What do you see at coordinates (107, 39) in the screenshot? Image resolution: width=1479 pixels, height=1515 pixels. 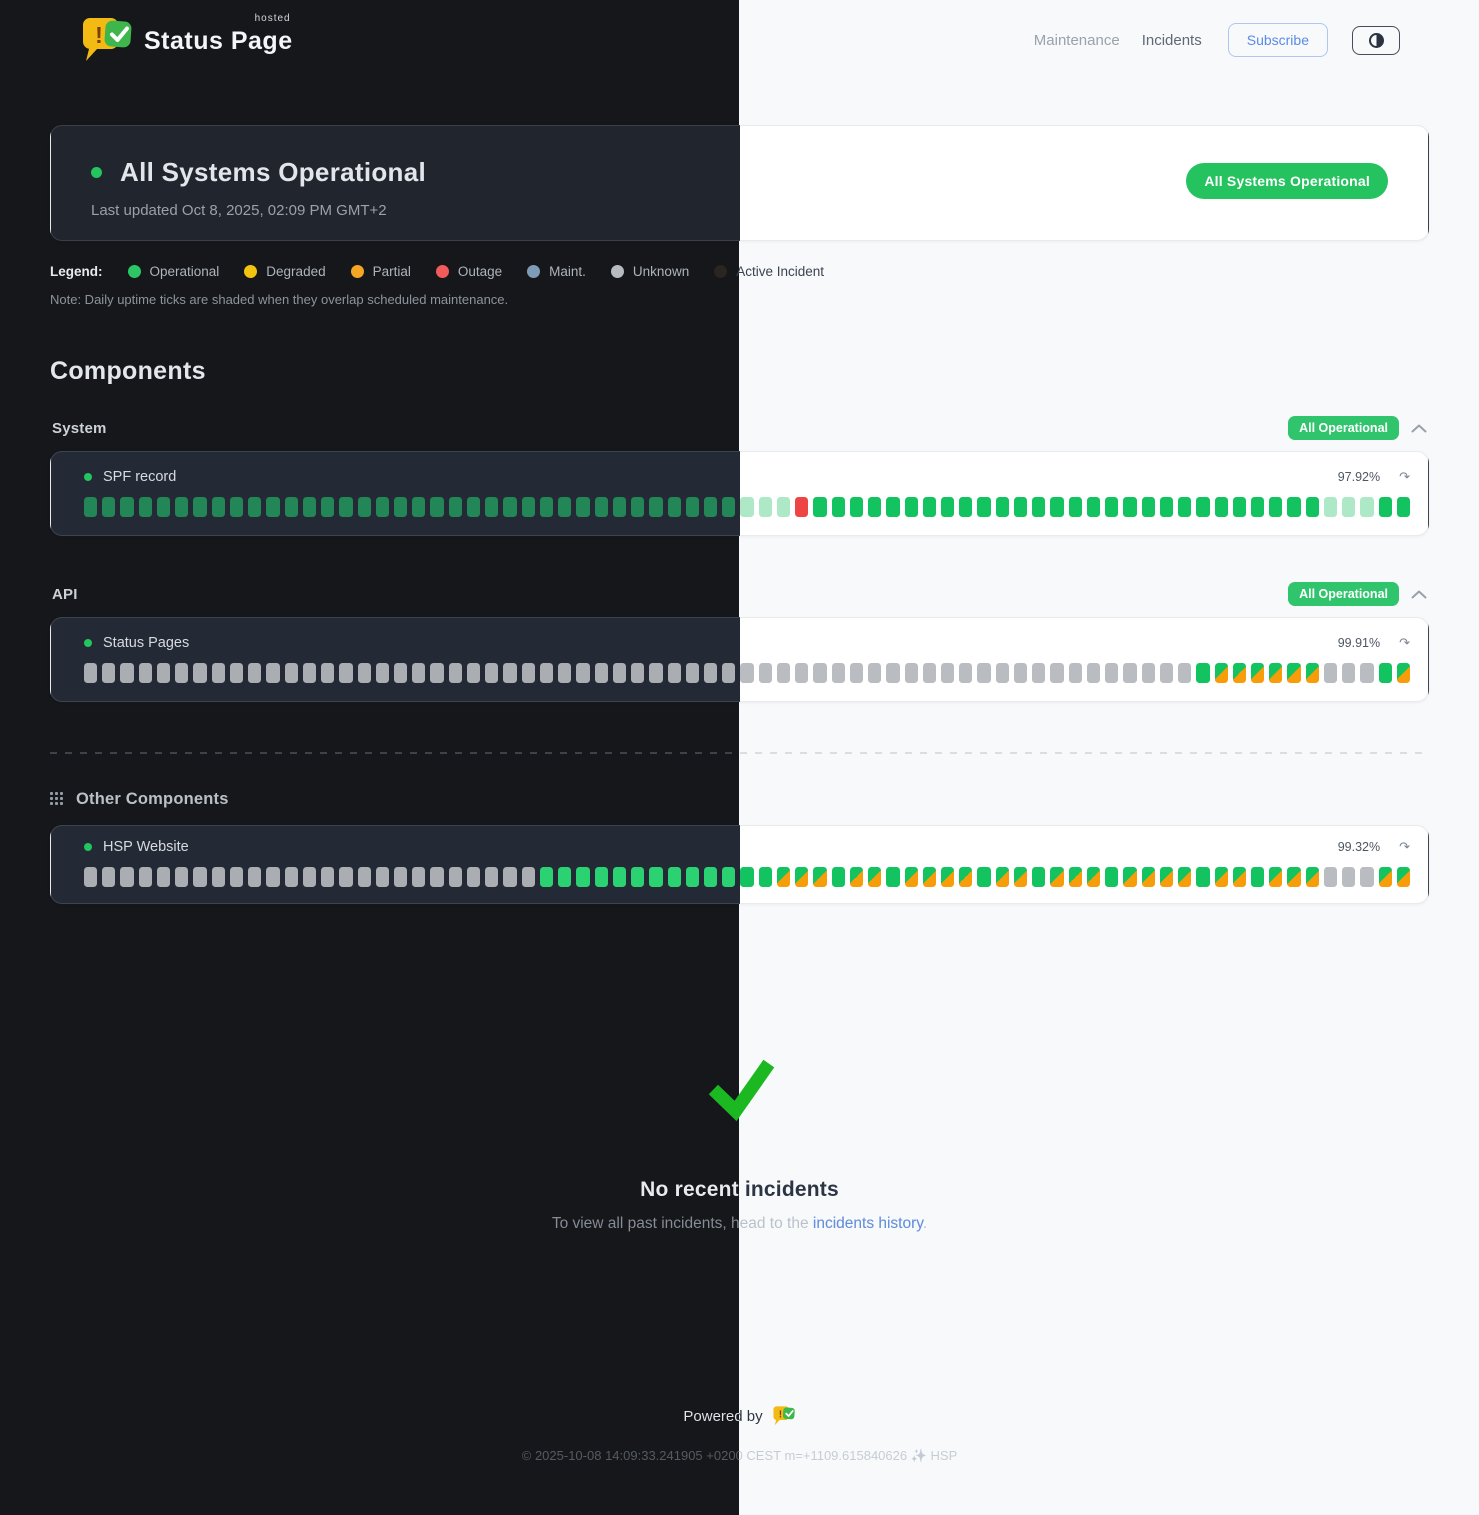 I see `brand-logo-icon: !` at bounding box center [107, 39].